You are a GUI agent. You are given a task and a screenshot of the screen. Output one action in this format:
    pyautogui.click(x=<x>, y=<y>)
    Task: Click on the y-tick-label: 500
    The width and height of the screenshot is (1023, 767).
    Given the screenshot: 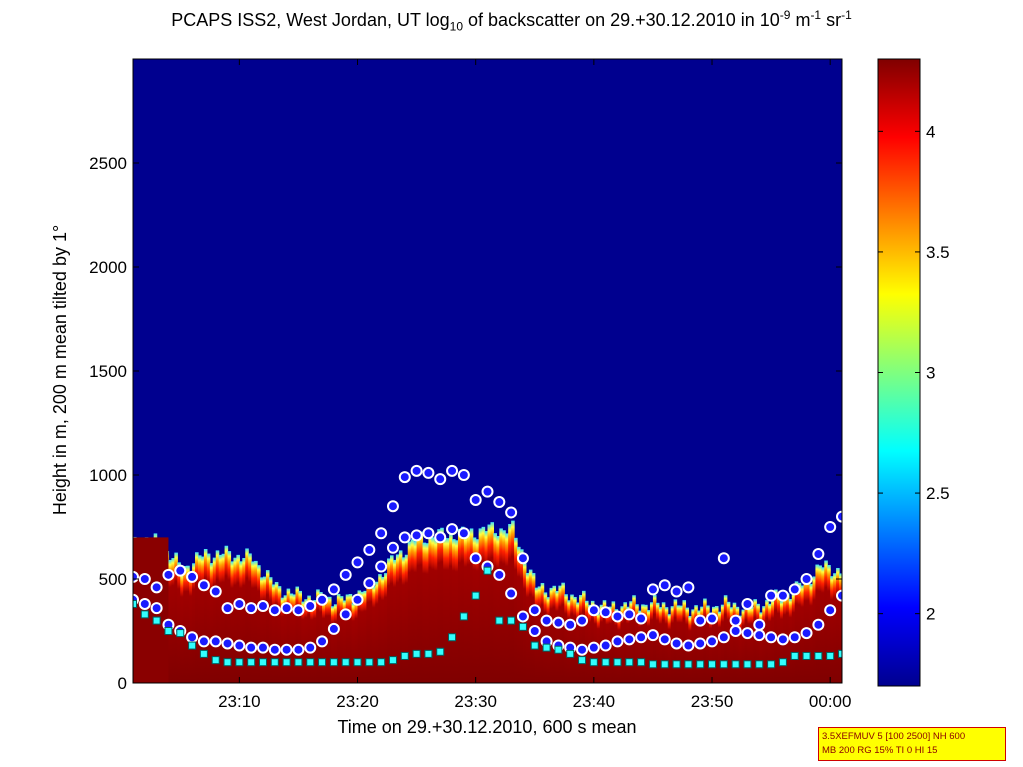 What is the action you would take?
    pyautogui.click(x=113, y=579)
    